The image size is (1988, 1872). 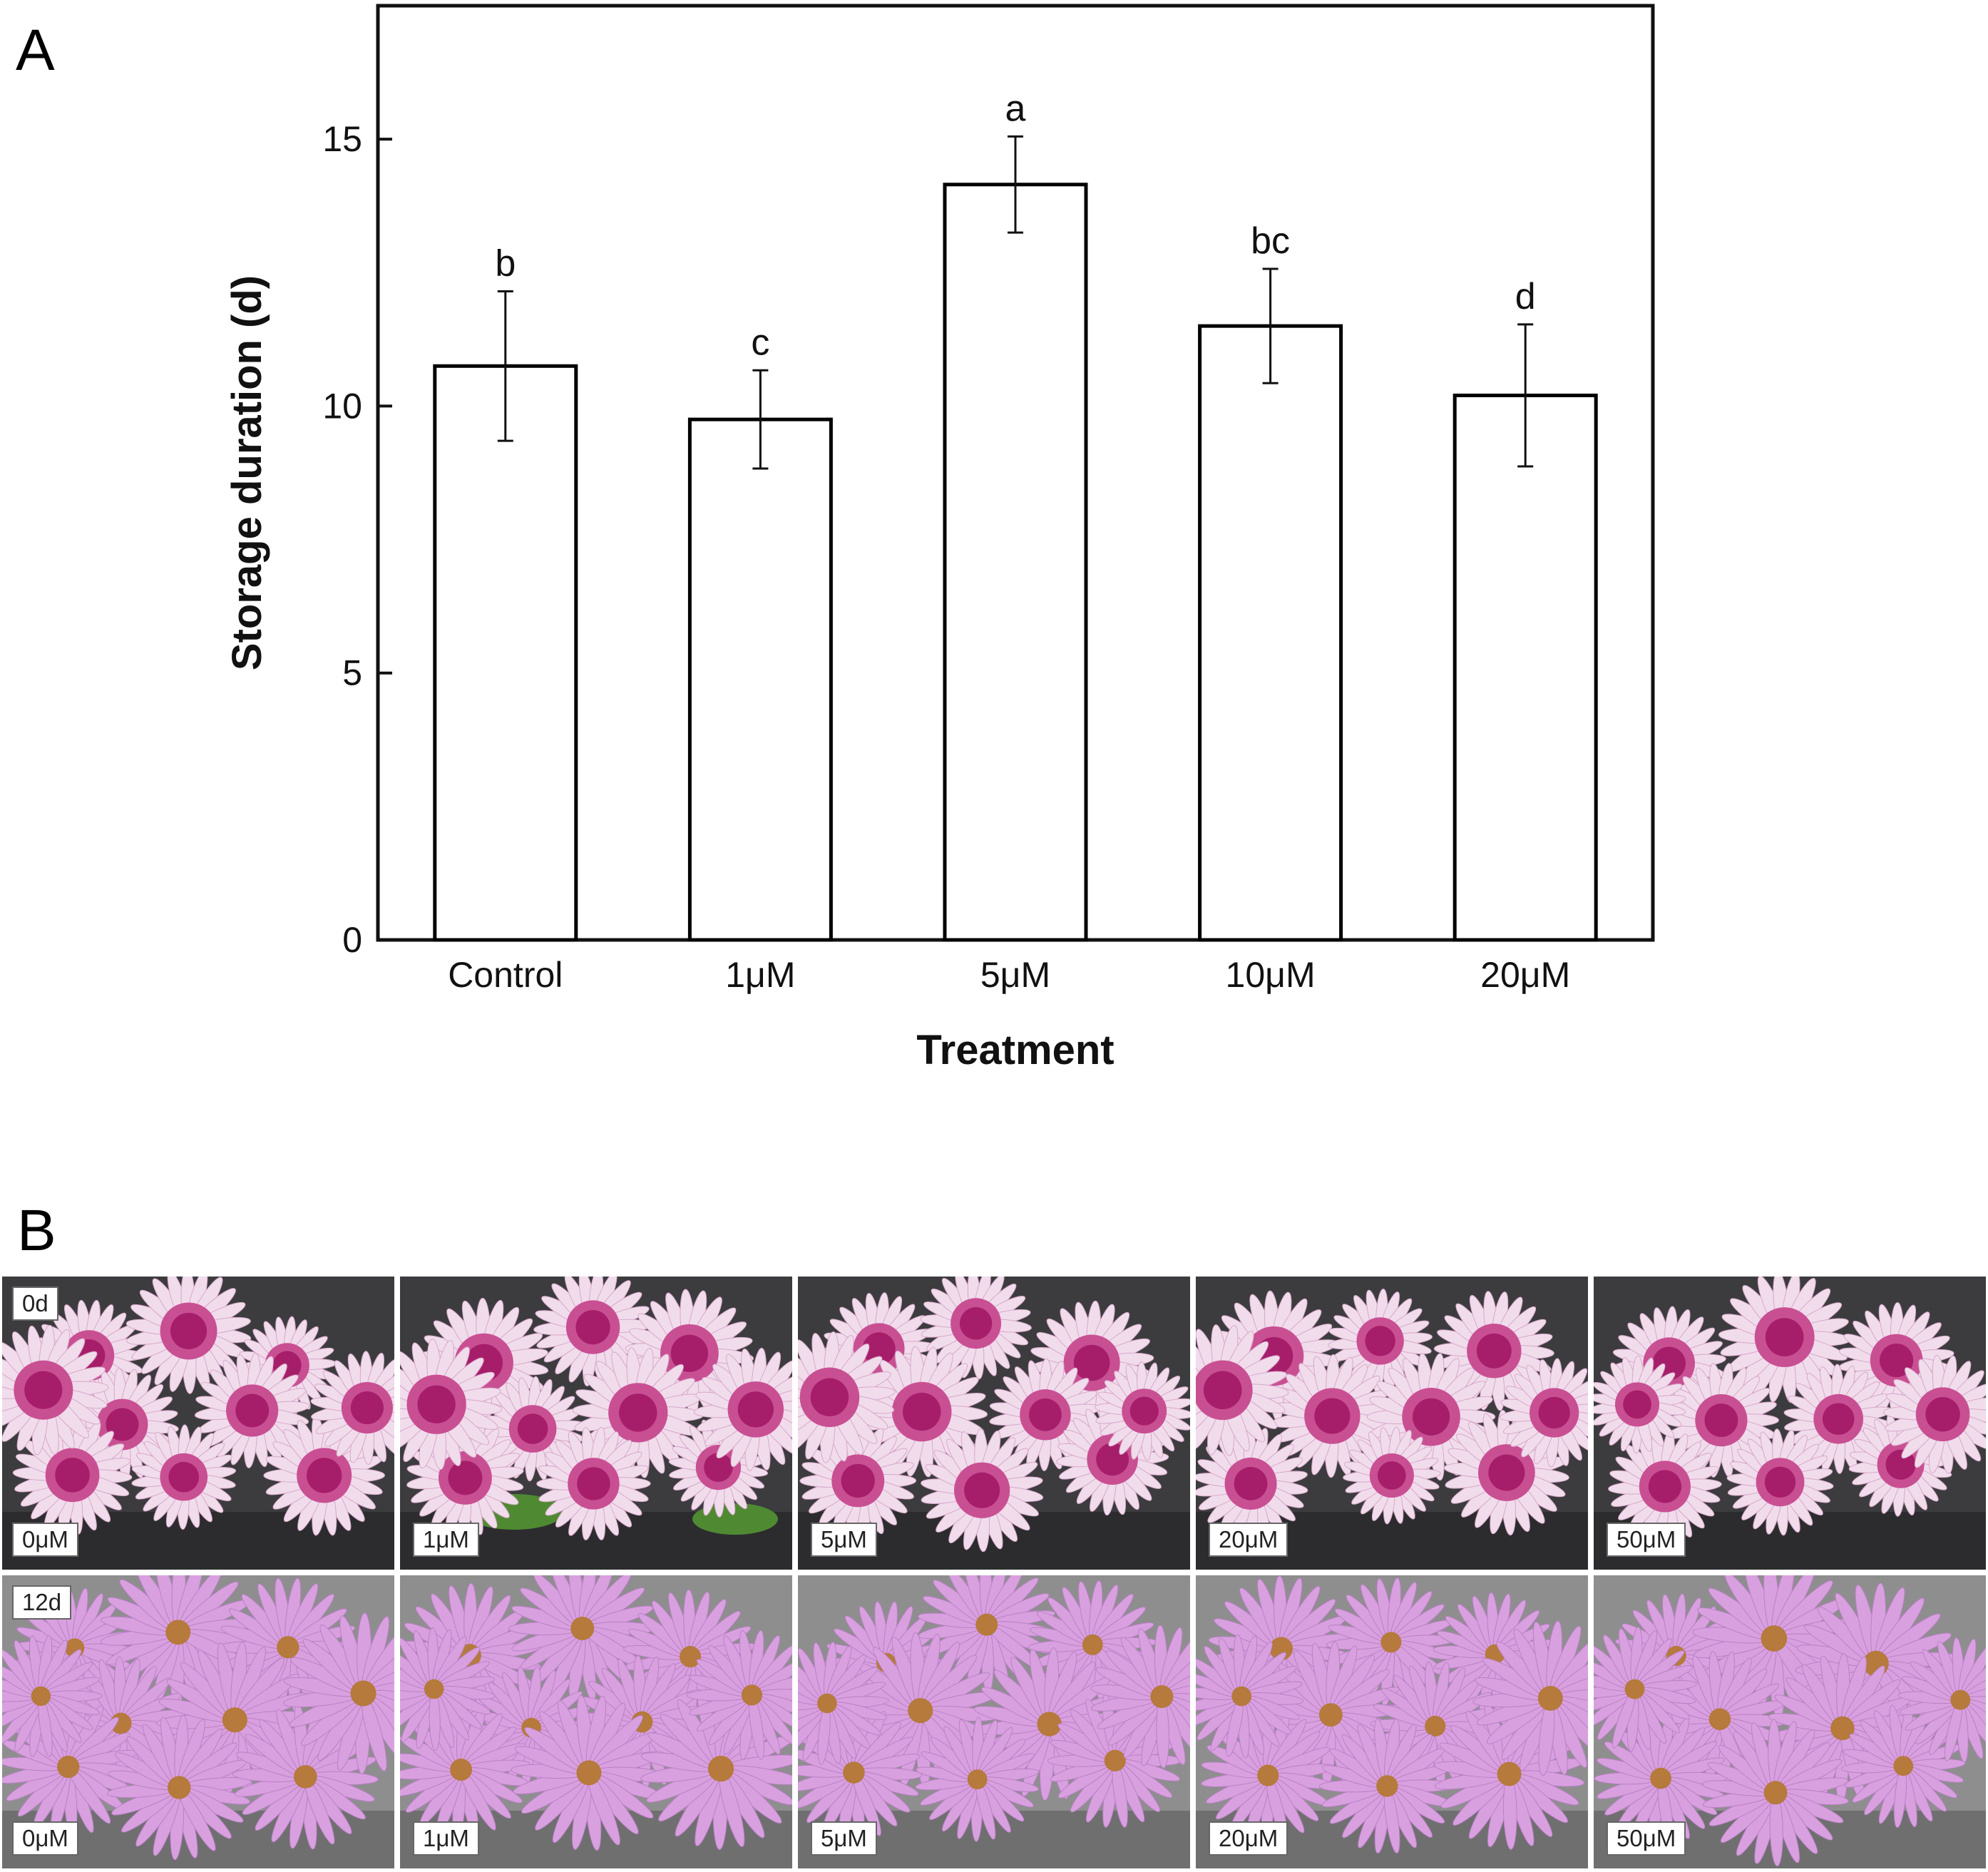 I want to click on y-tick-label: 15, so click(x=342, y=139).